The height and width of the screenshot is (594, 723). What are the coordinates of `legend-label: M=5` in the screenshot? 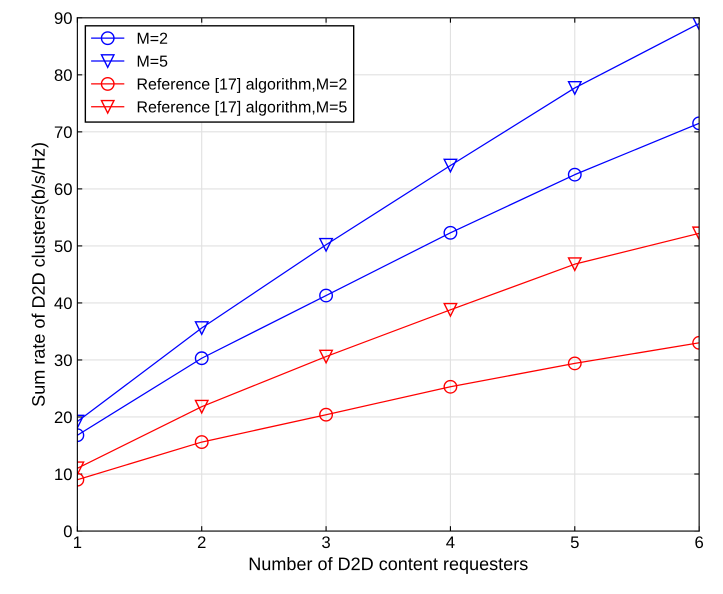 It's located at (153, 61).